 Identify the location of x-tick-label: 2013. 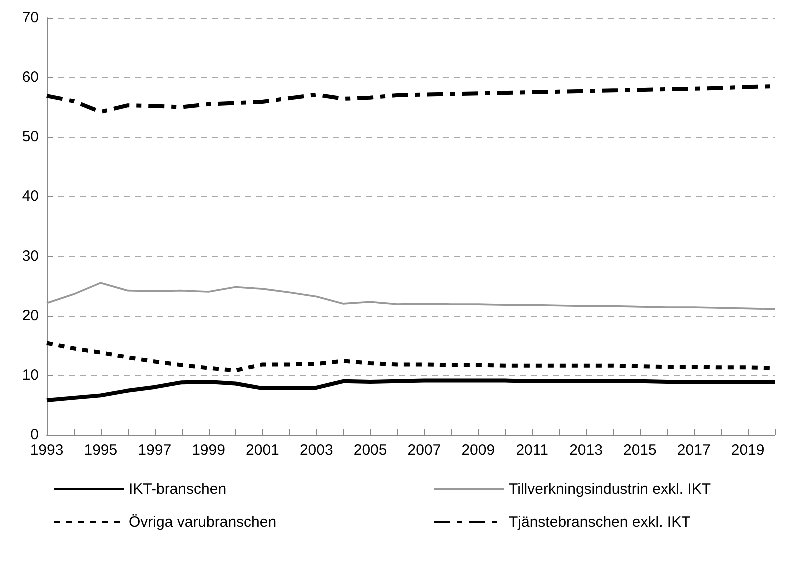
(586, 450).